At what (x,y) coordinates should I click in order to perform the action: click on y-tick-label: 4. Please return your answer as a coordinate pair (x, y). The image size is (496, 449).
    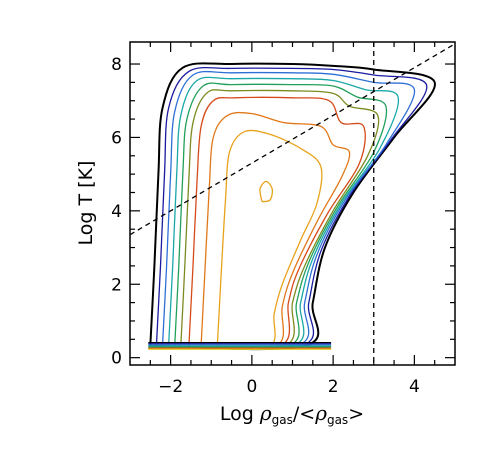
    Looking at the image, I should click on (116, 212).